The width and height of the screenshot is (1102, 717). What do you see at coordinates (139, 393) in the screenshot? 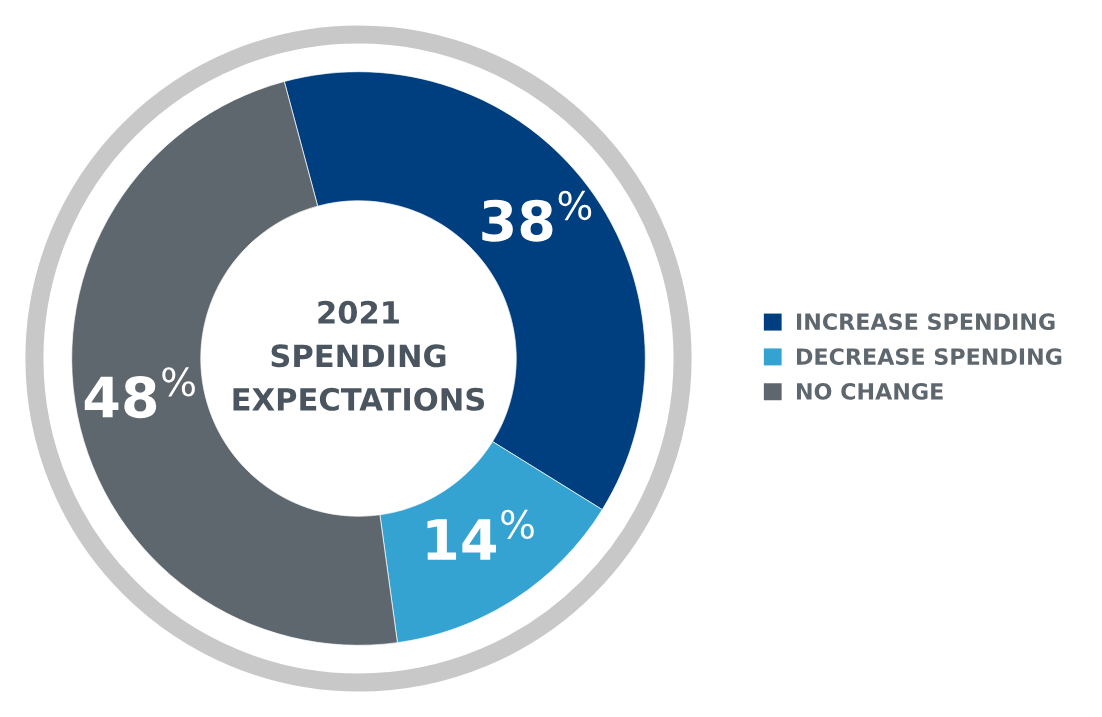
I see `data-label: 48$^{%}$` at bounding box center [139, 393].